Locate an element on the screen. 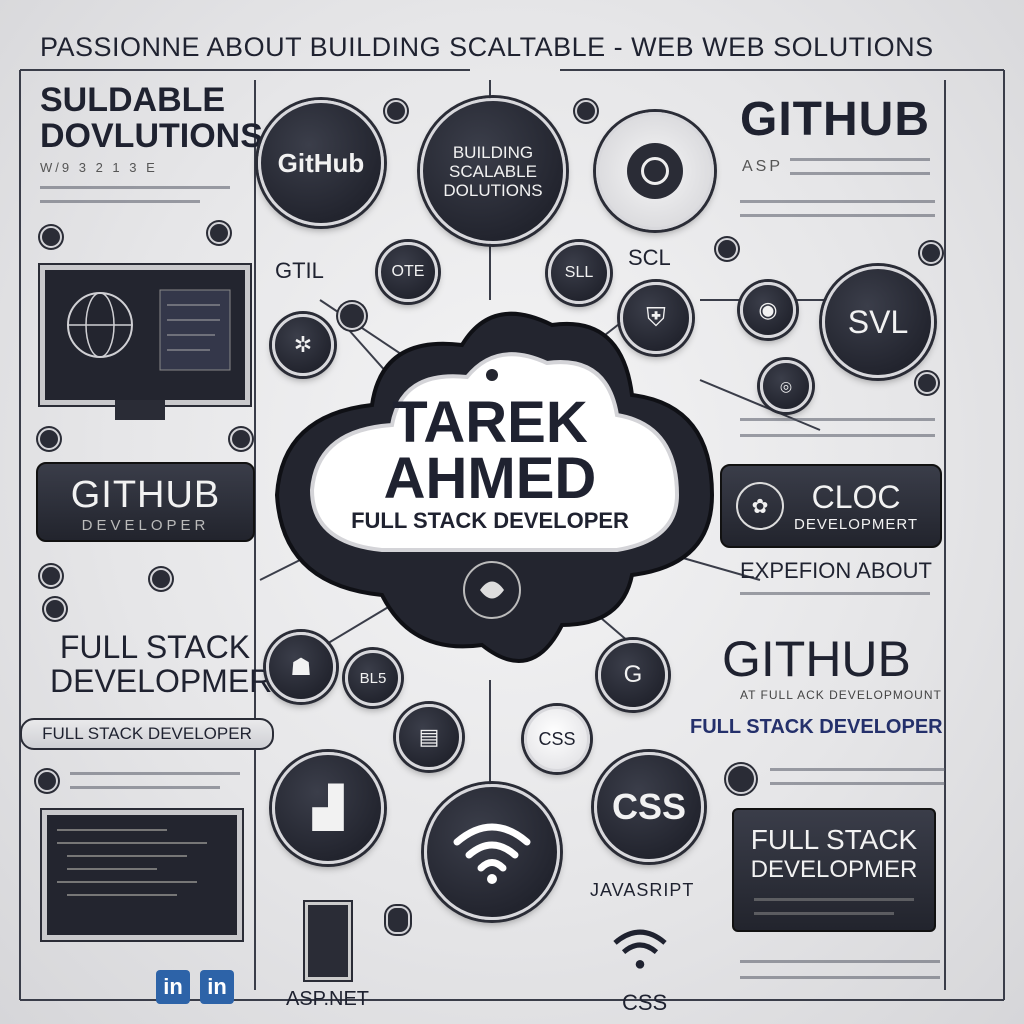 This screenshot has height=1024, width=1024. monitor-stand is located at coordinates (140, 410).